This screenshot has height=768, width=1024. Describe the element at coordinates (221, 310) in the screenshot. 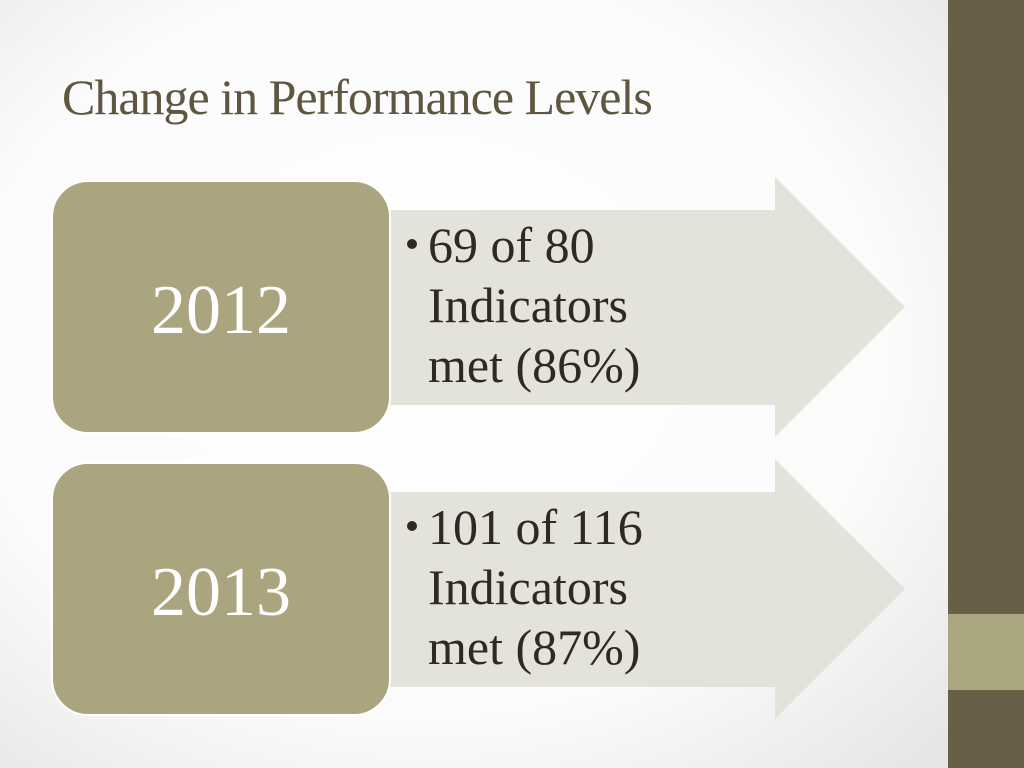

I see `year-label: 2012` at that location.